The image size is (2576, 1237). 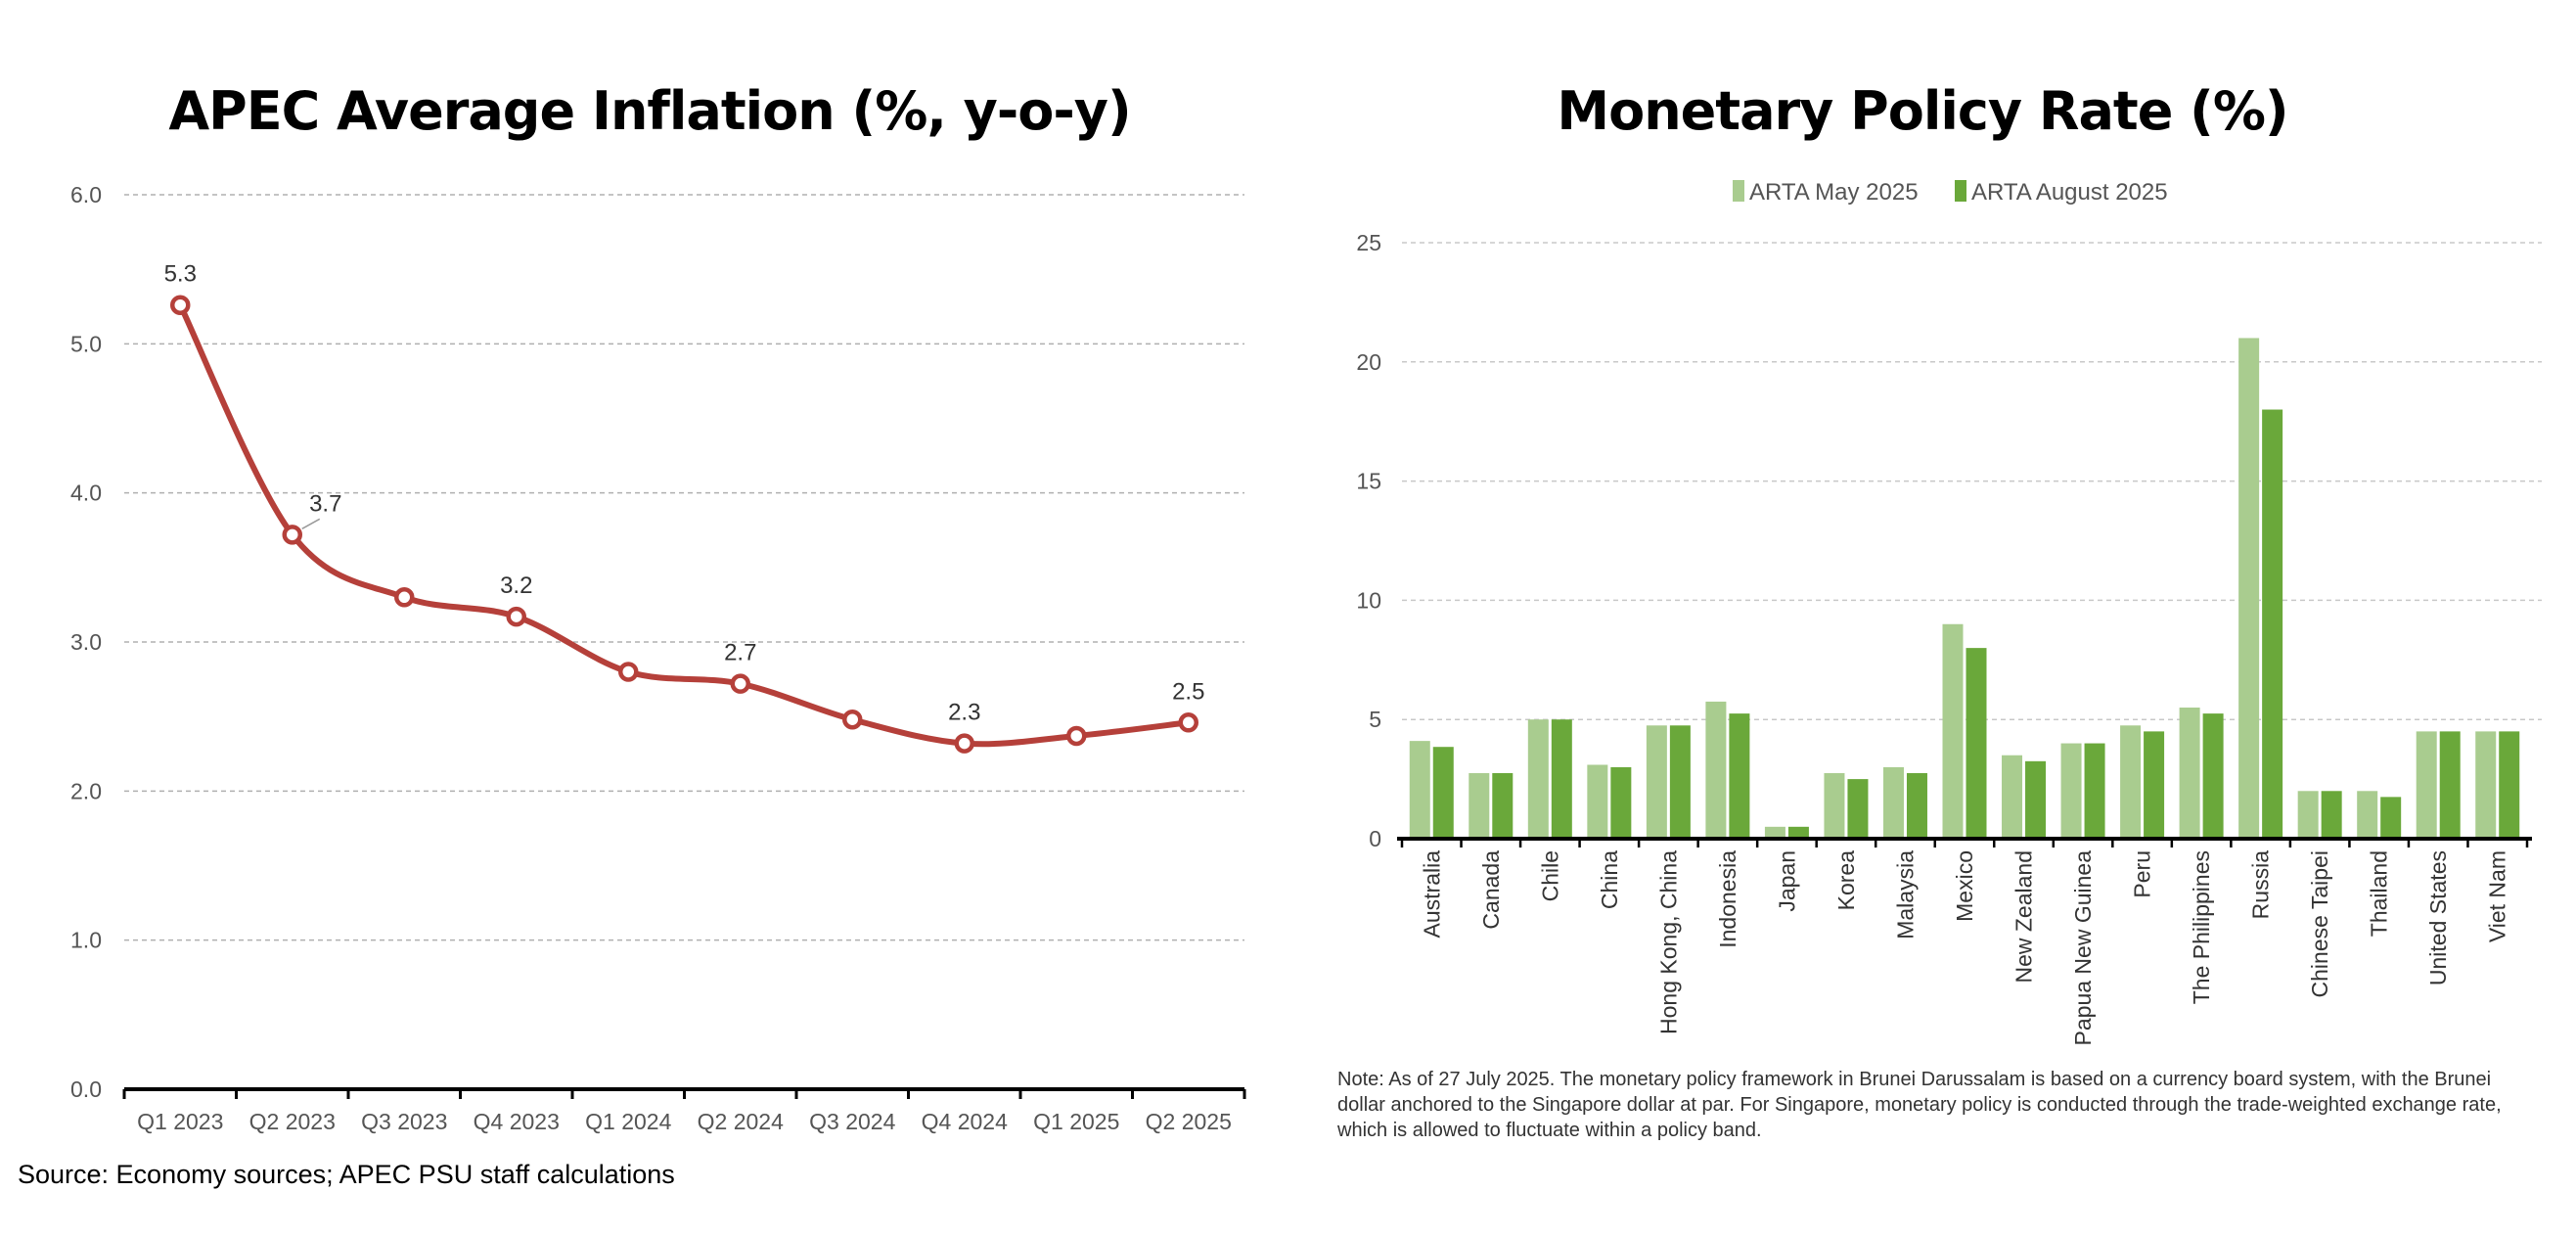 I want to click on x-category-label: Japan, so click(x=1786, y=881).